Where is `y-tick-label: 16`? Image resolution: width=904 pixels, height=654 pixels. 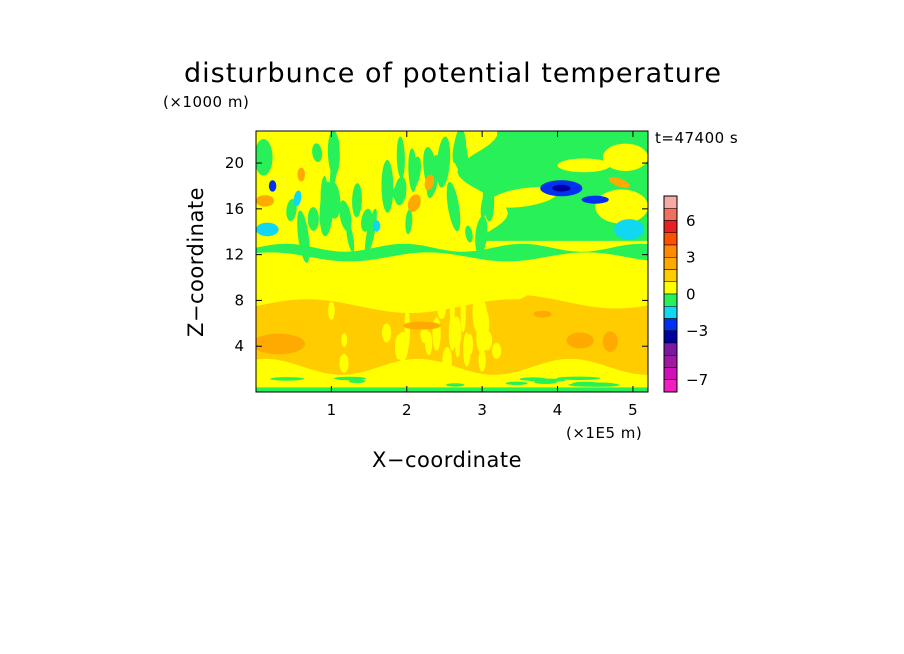 y-tick-label: 16 is located at coordinates (234, 209).